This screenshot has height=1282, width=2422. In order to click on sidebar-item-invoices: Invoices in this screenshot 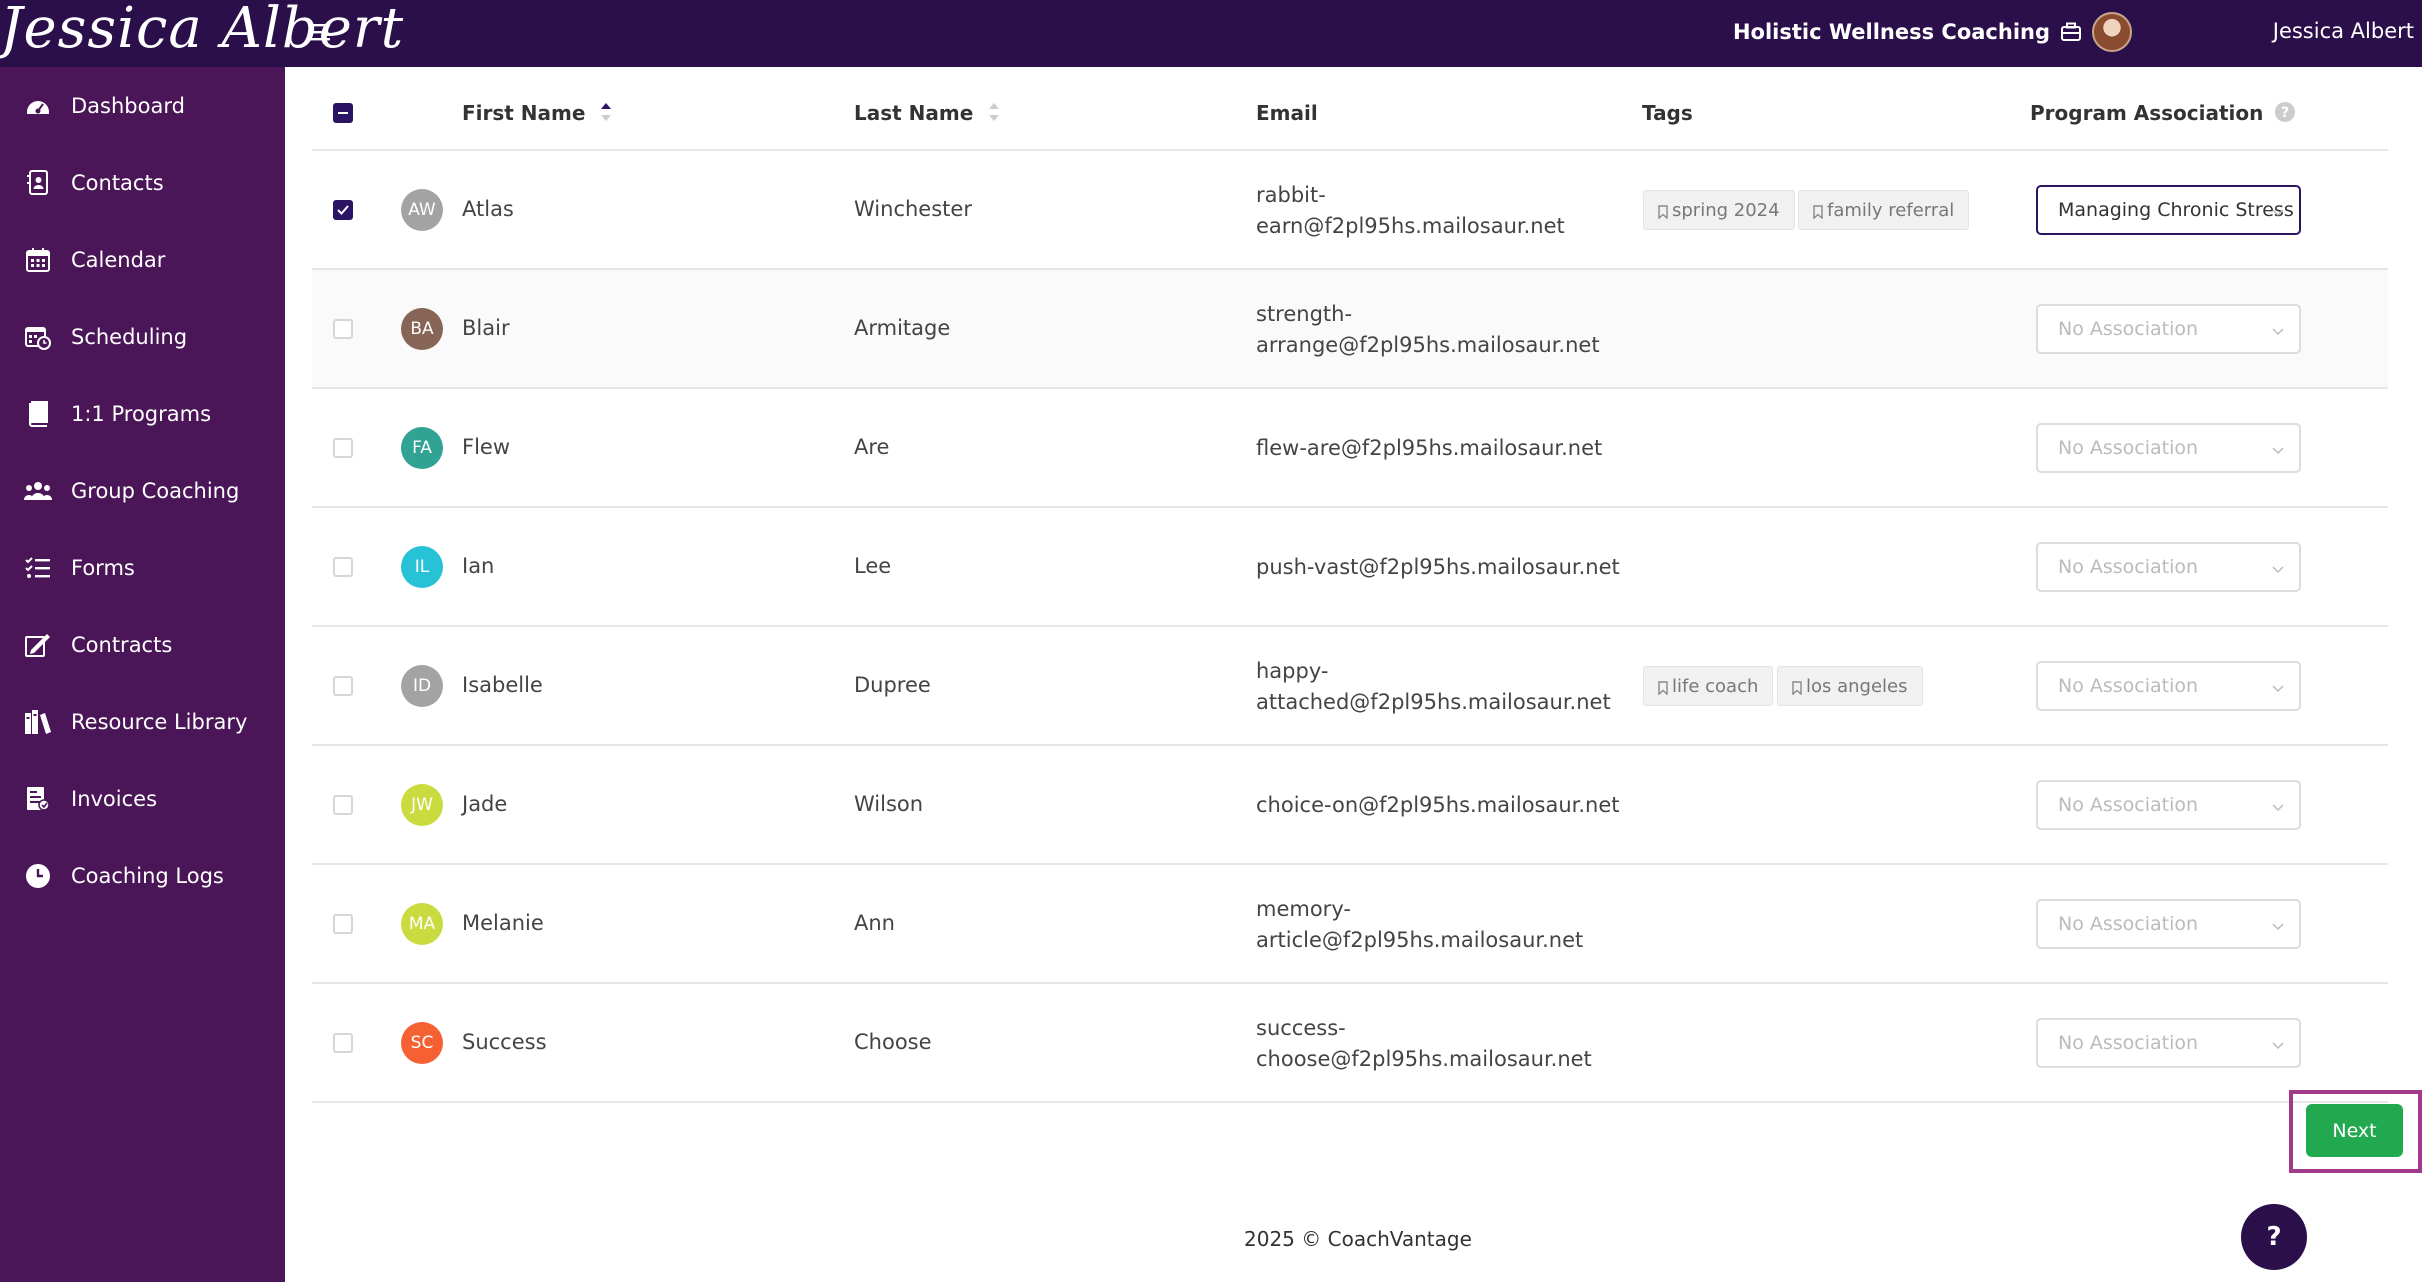, I will do `click(142, 799)`.